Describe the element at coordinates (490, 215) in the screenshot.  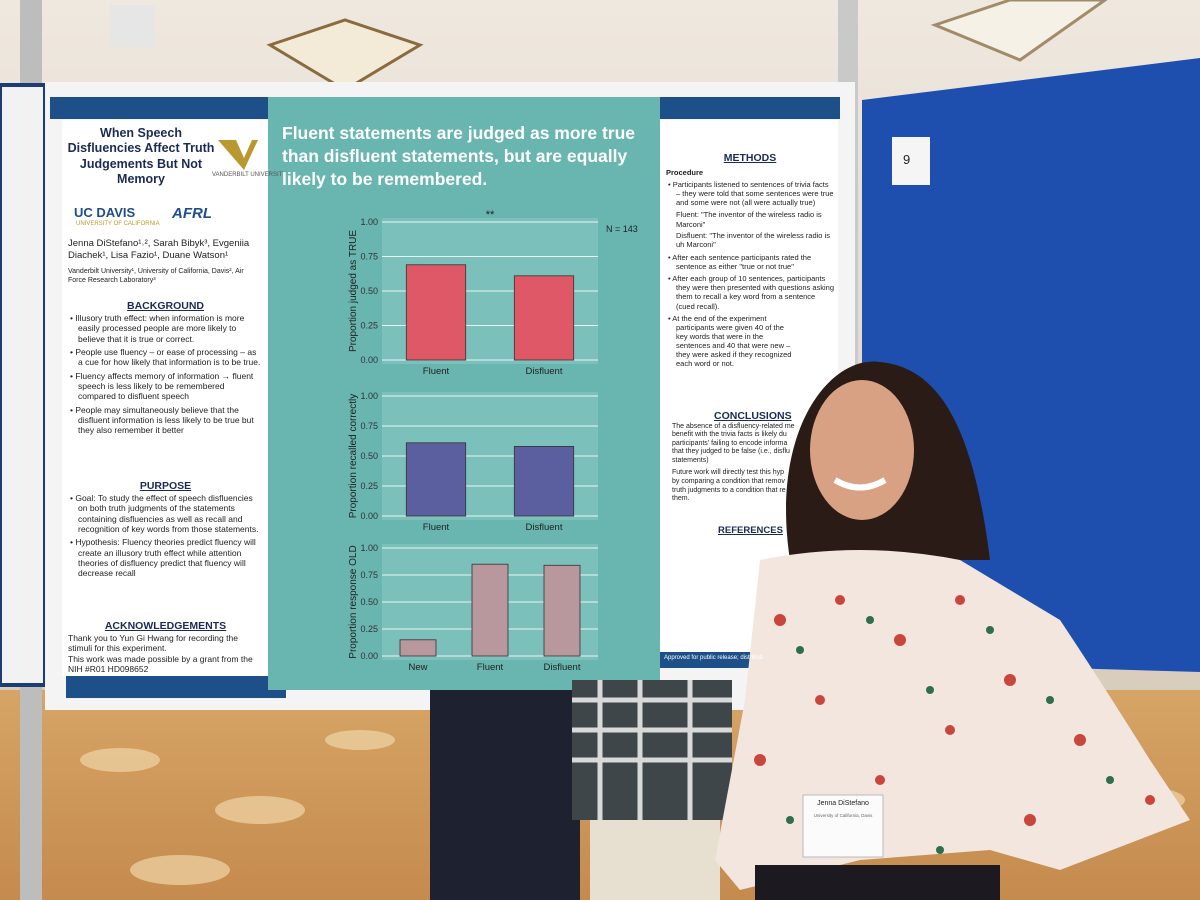
I see `significance-annotation: **` at that location.